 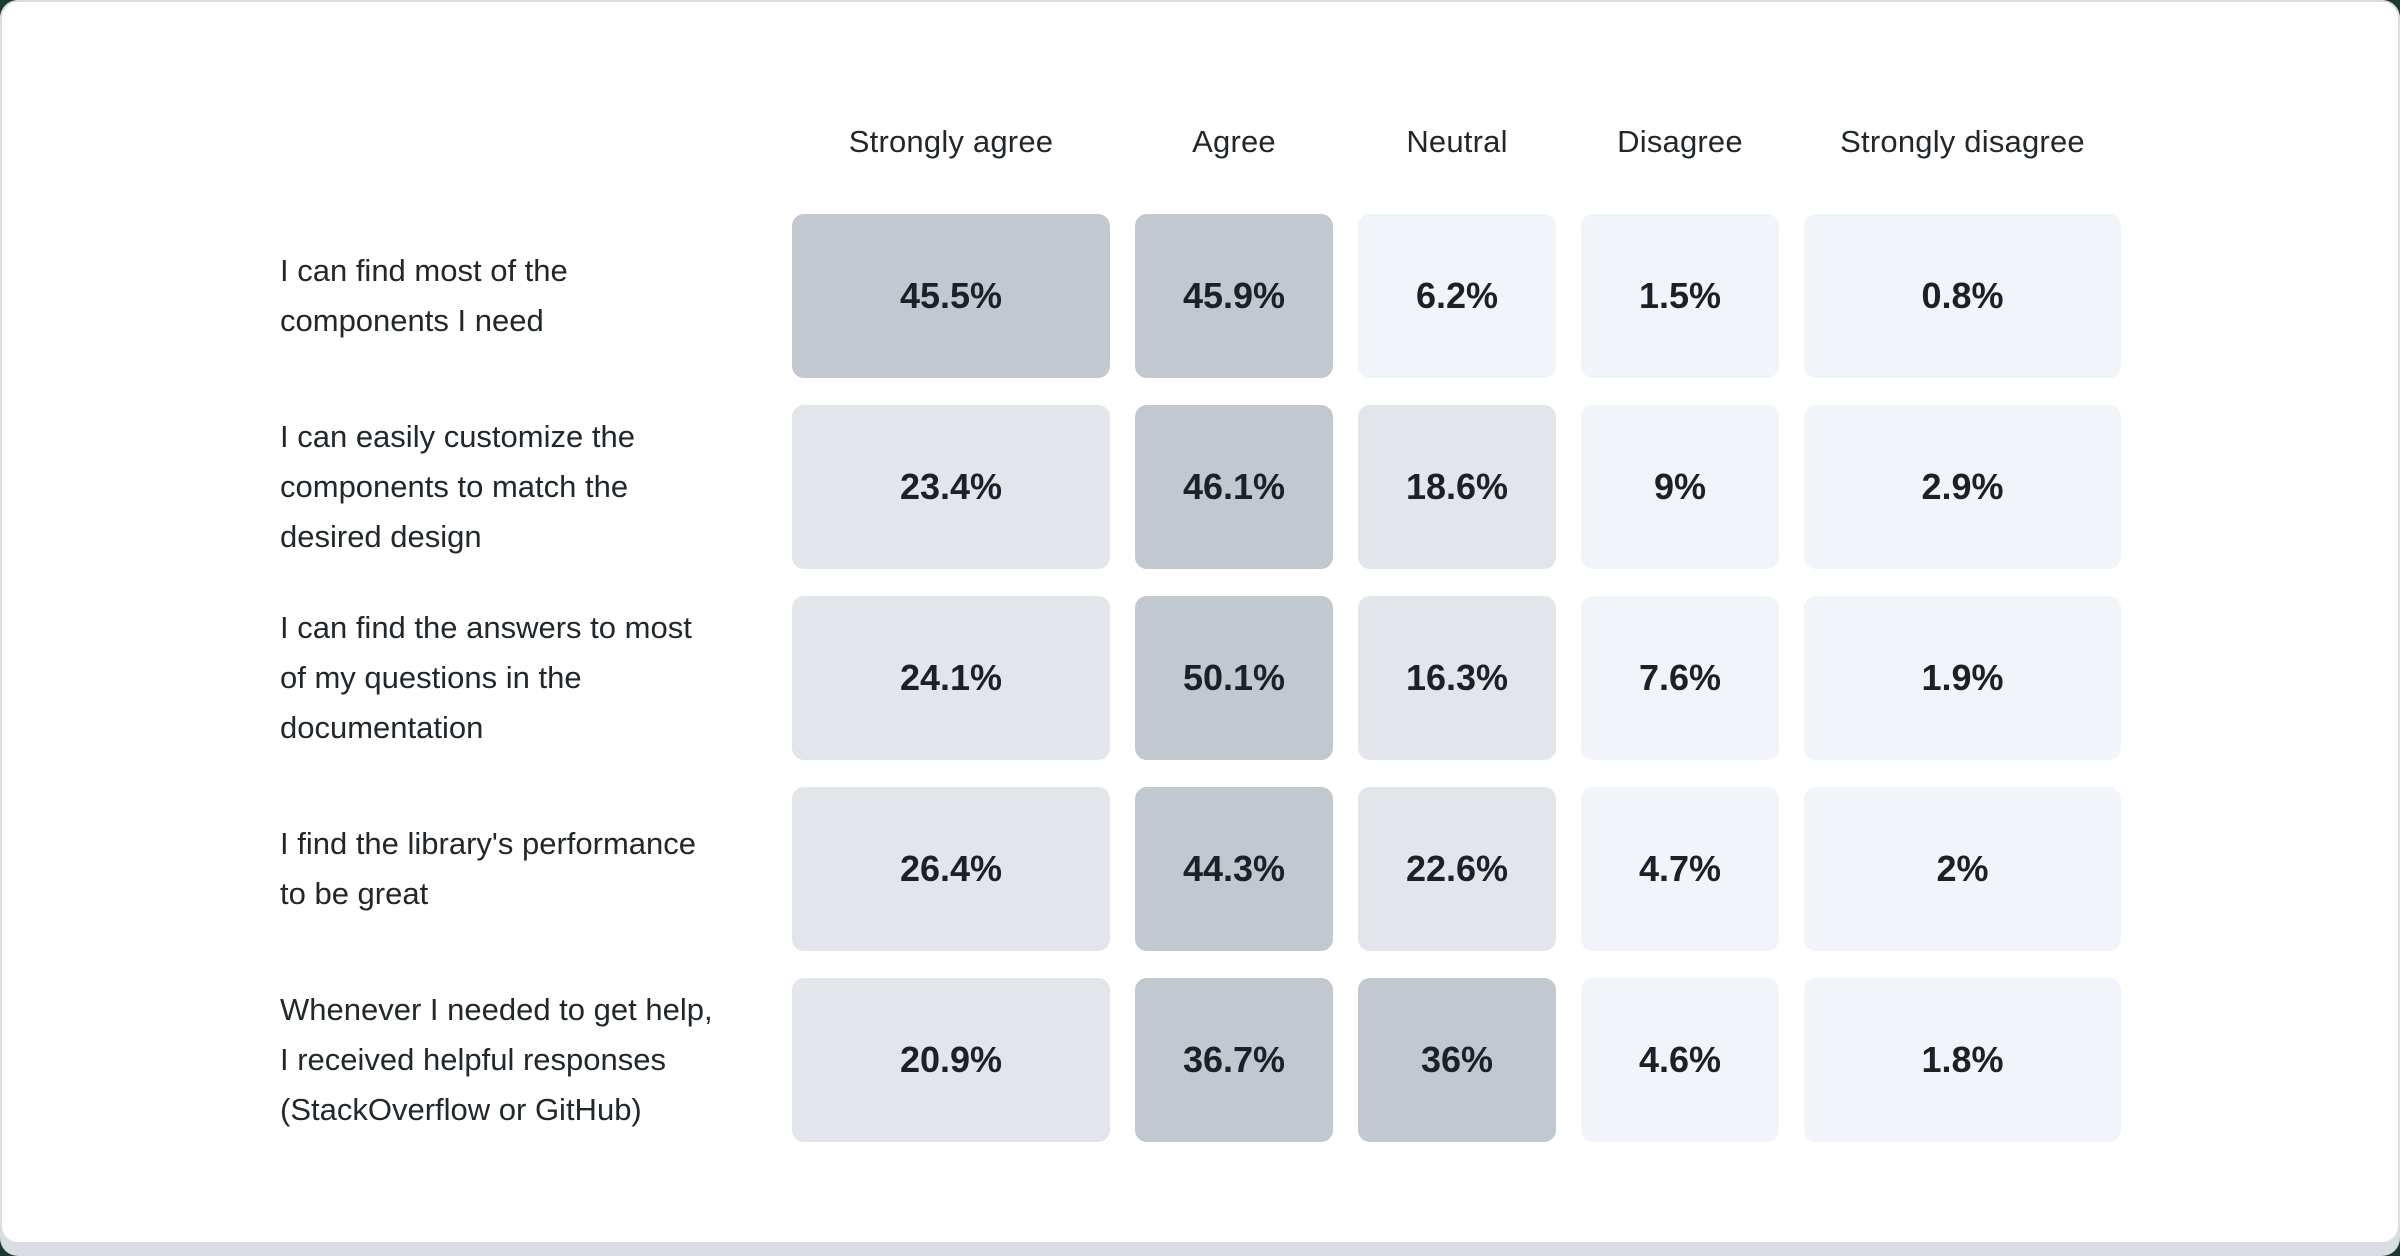 What do you see at coordinates (951, 141) in the screenshot?
I see `column-header: Strongly agree` at bounding box center [951, 141].